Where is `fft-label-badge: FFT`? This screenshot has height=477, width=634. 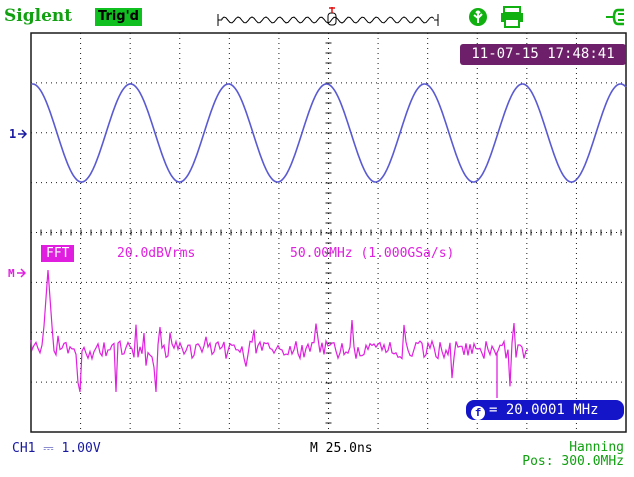 fft-label-badge: FFT is located at coordinates (58, 253).